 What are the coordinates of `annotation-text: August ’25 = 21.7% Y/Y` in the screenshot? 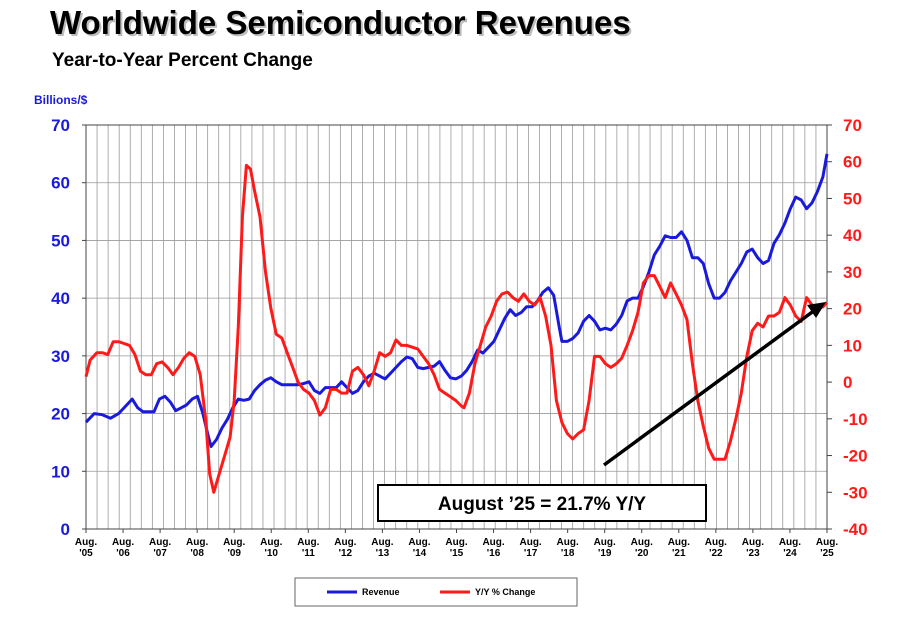 It's located at (542, 504).